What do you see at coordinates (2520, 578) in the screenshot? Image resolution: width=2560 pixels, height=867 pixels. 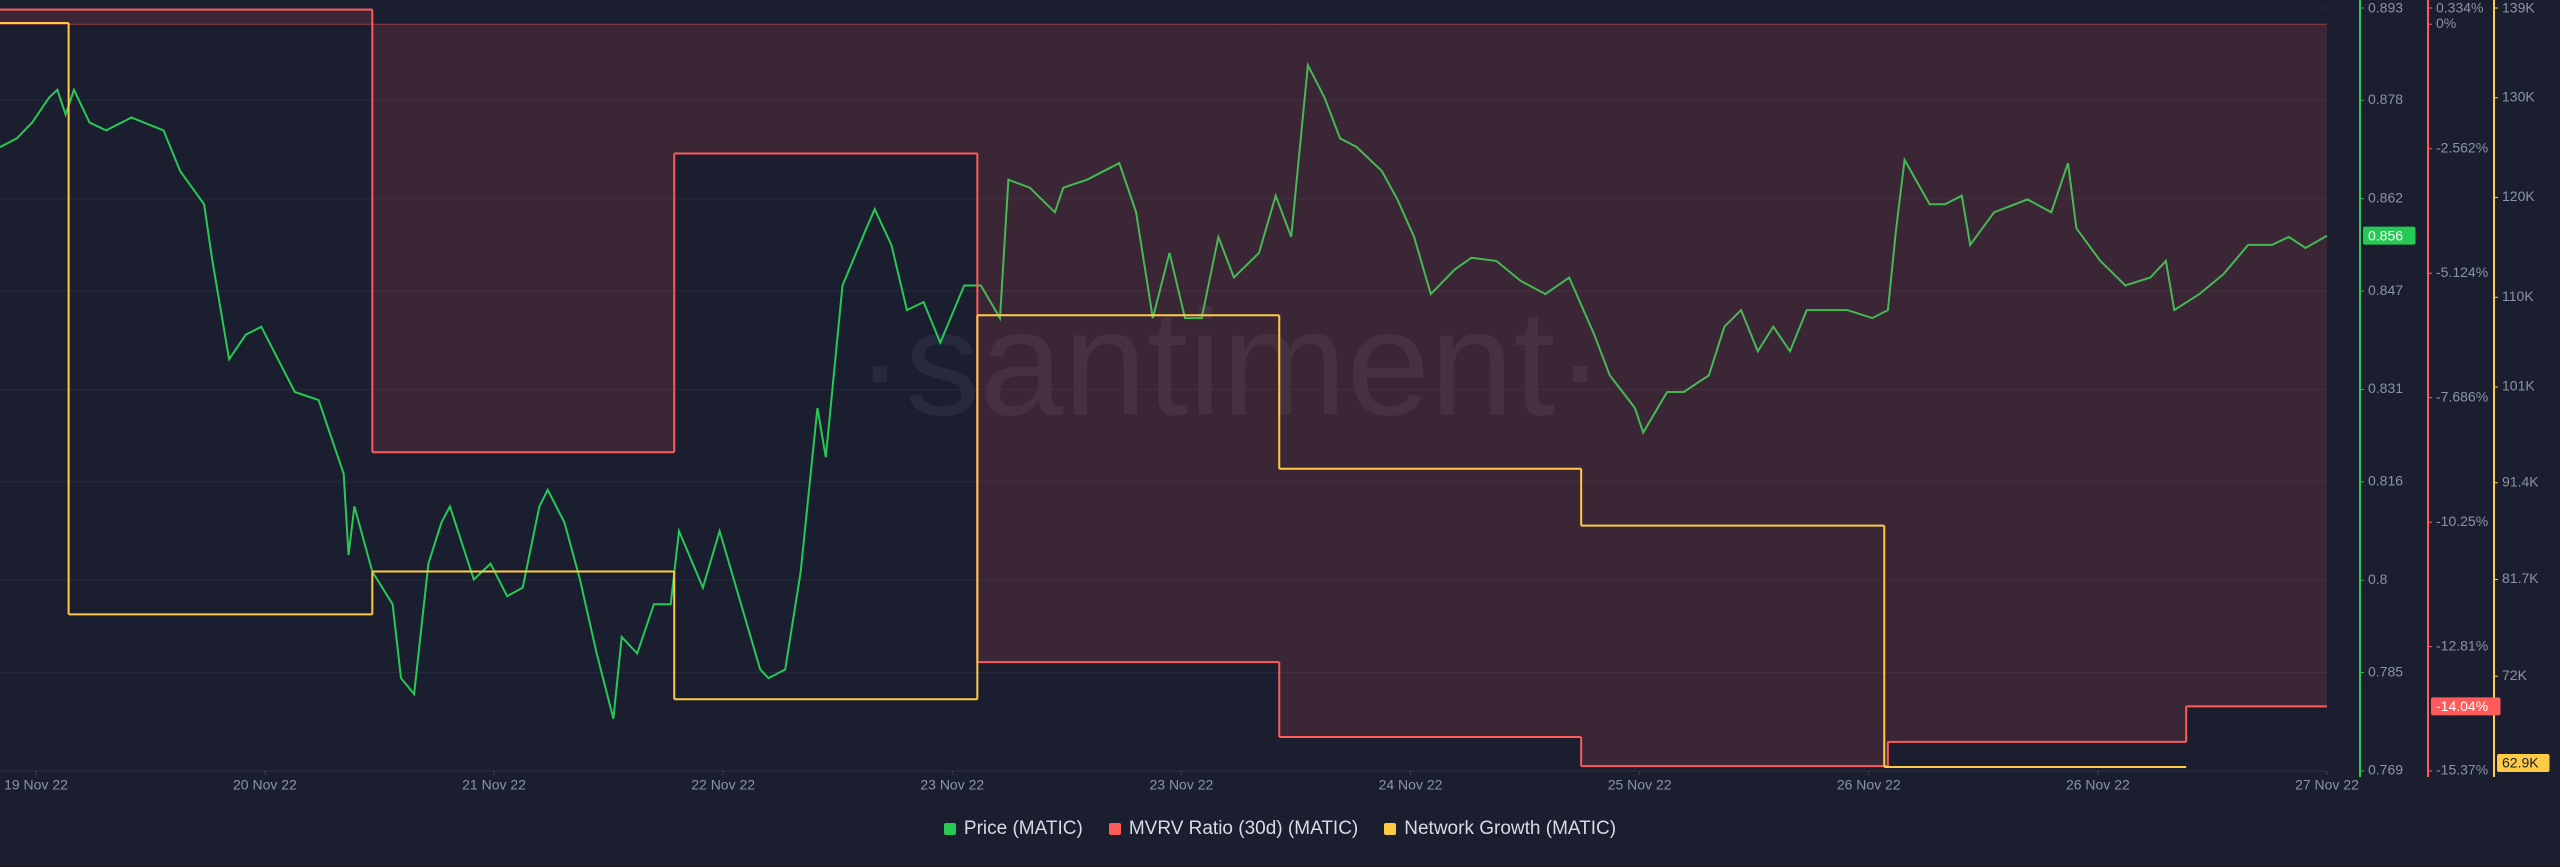 I see `y-tick-label: 81.7K` at bounding box center [2520, 578].